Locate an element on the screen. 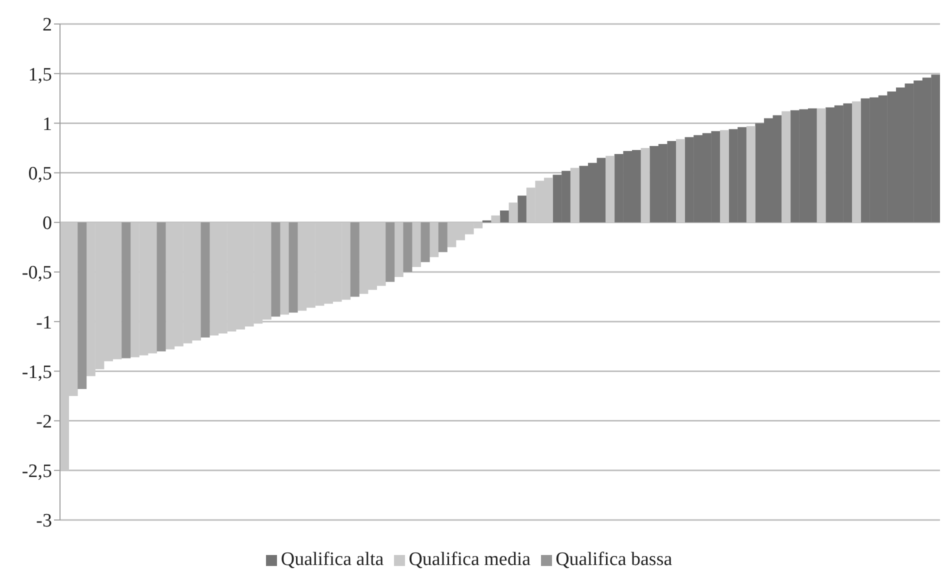  y-tick-label: 2 is located at coordinates (47, 25).